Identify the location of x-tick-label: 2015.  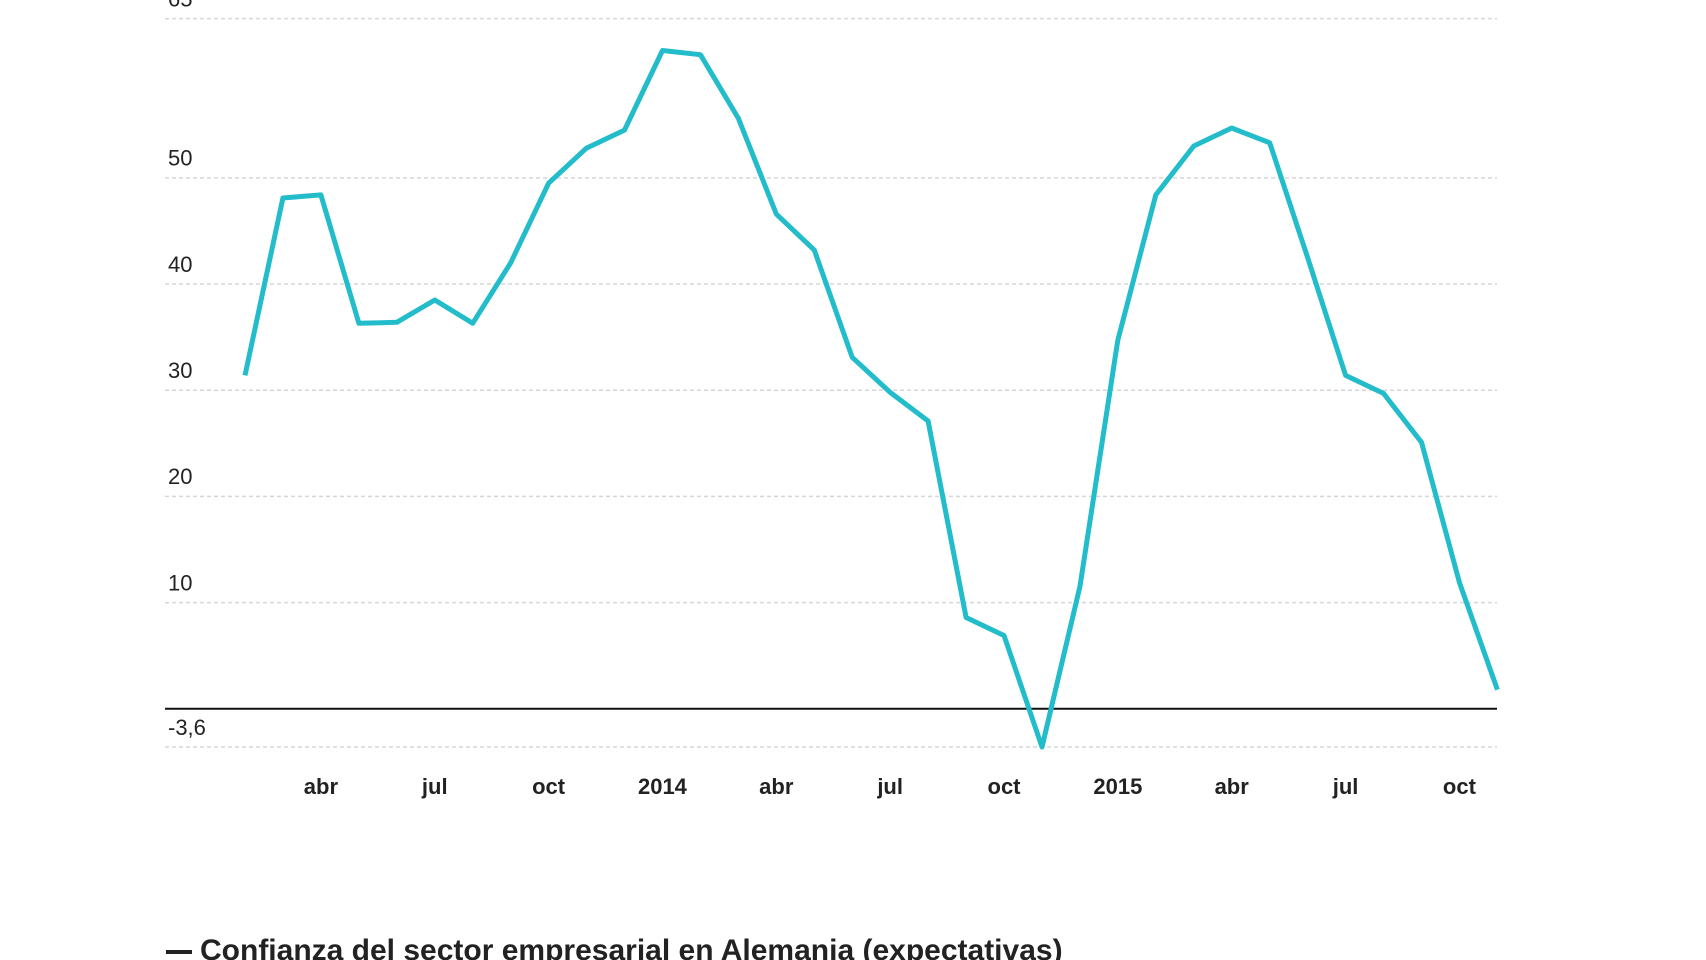
(1117, 786).